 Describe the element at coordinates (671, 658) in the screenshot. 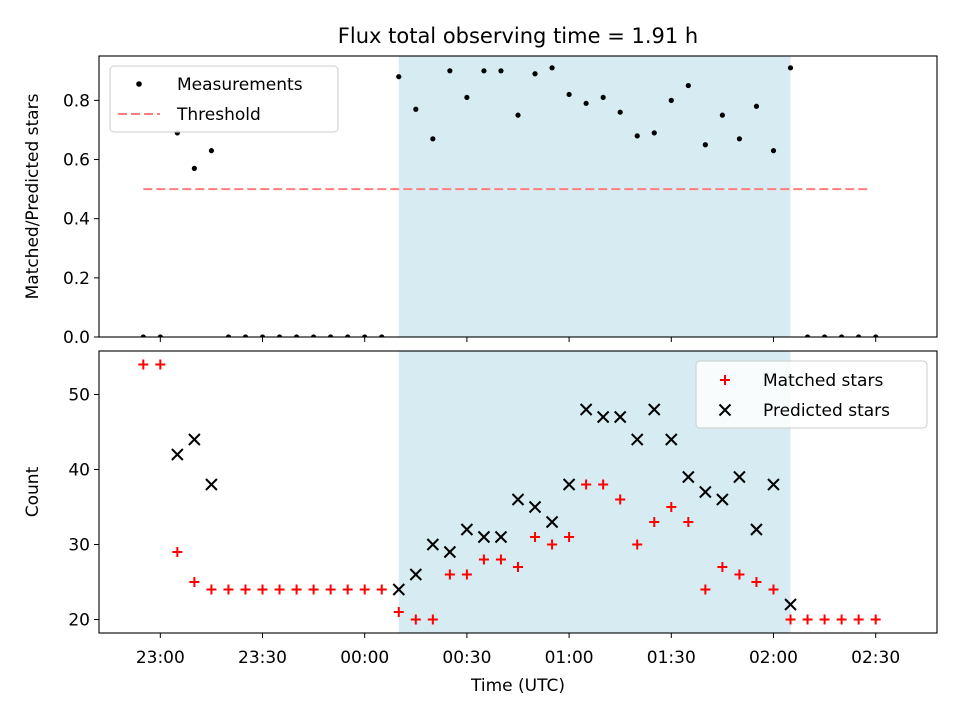

I see `x-tick-label: 01:30` at that location.